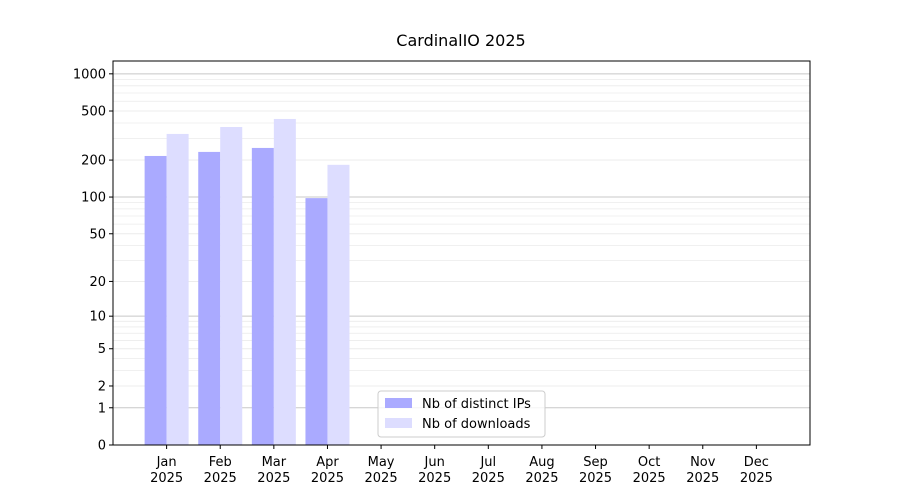 This screenshot has height=500, width=900. What do you see at coordinates (434, 470) in the screenshot?
I see `x-tick-label: Jun 2025` at bounding box center [434, 470].